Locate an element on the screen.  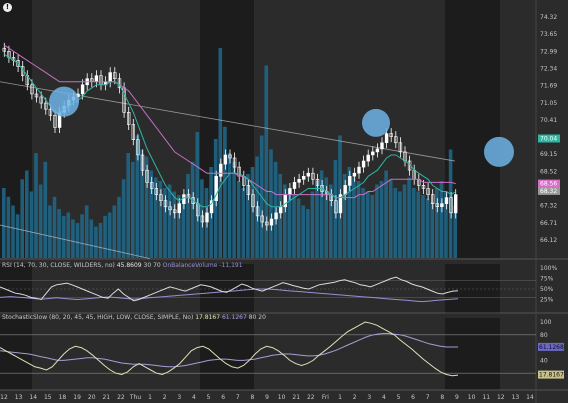
time-tick-label: 21 is located at coordinates (106, 397).